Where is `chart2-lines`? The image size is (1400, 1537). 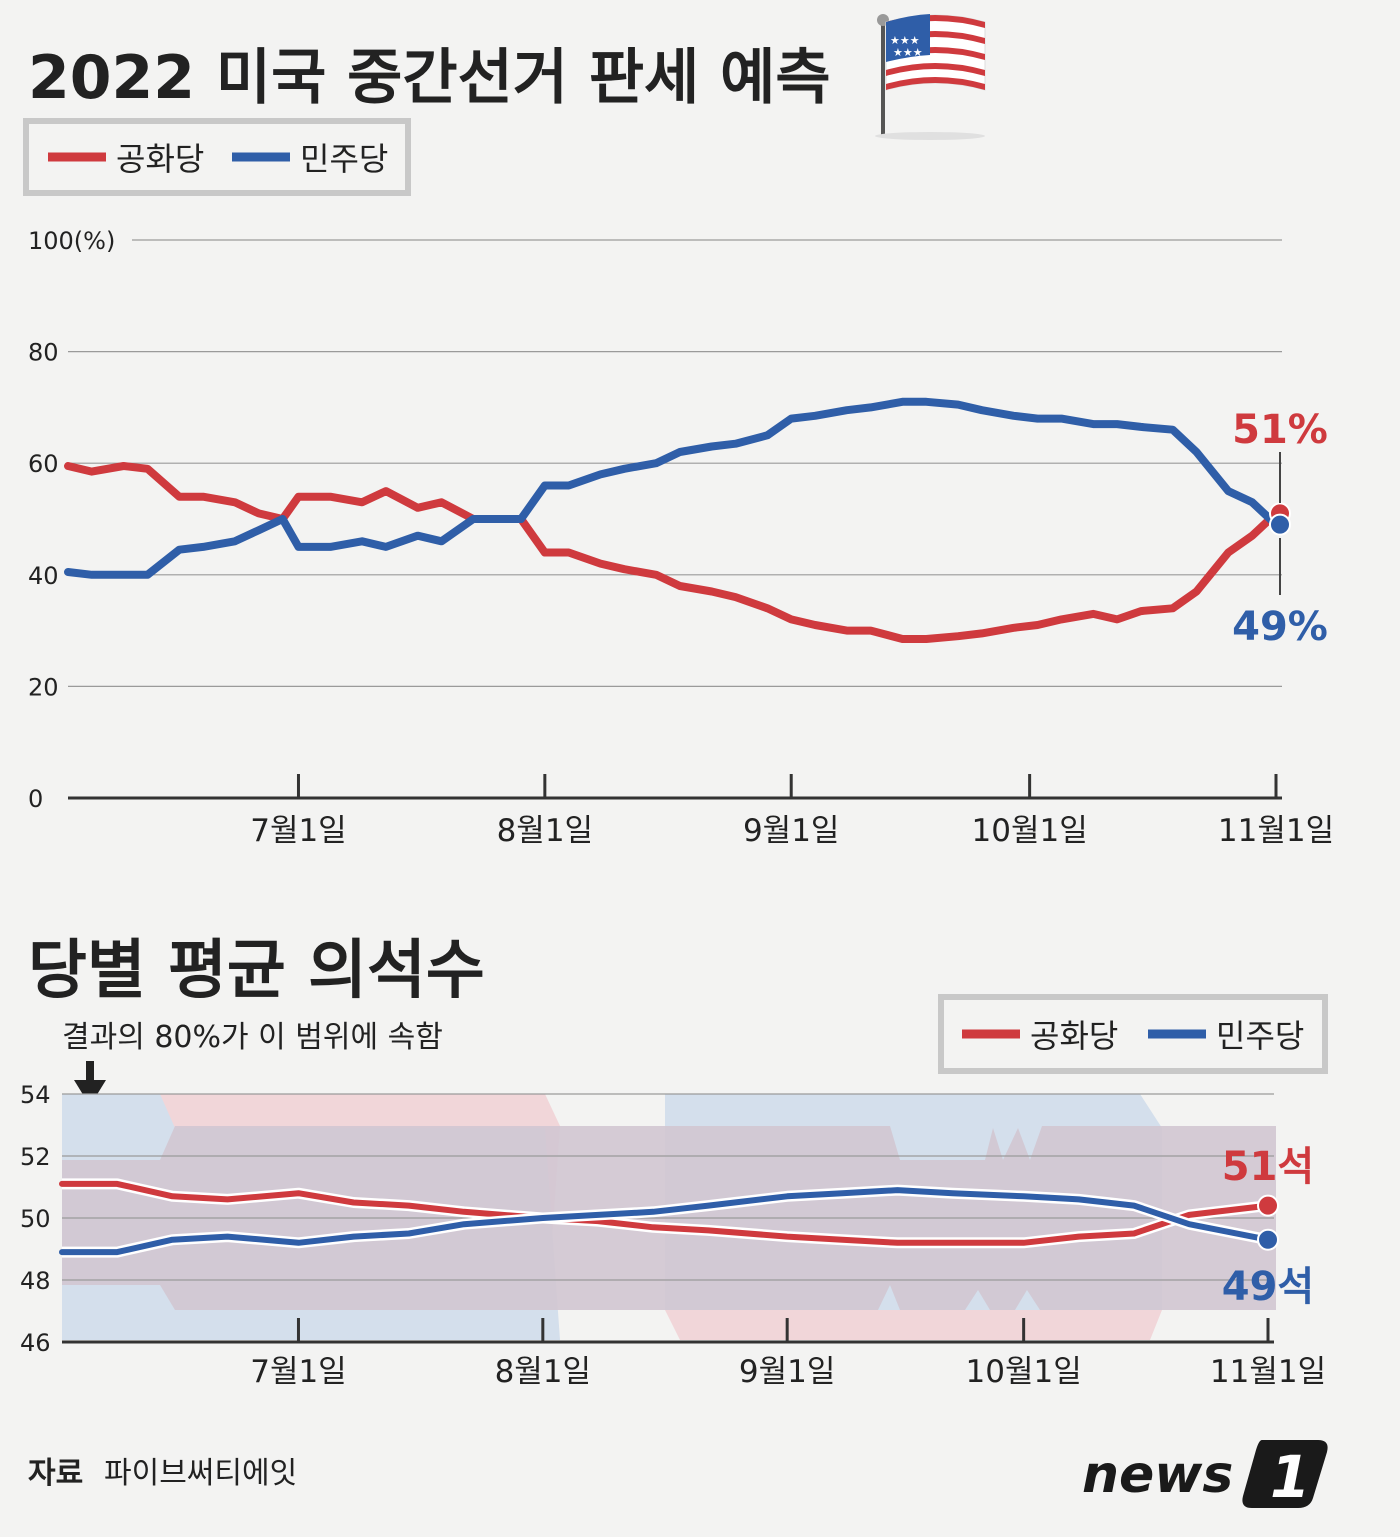
chart2-lines is located at coordinates (669, 1218).